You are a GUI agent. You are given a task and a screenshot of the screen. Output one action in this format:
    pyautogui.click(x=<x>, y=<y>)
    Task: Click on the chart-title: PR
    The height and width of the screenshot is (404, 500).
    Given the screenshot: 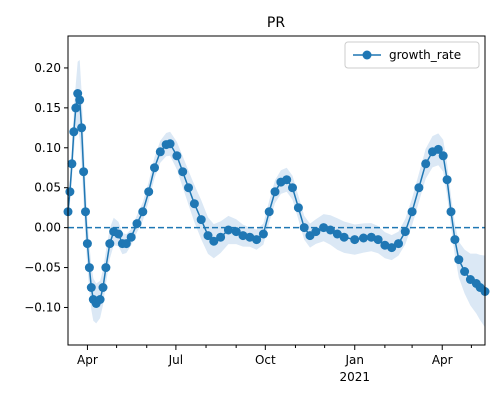 What is the action you would take?
    pyautogui.click(x=276, y=23)
    